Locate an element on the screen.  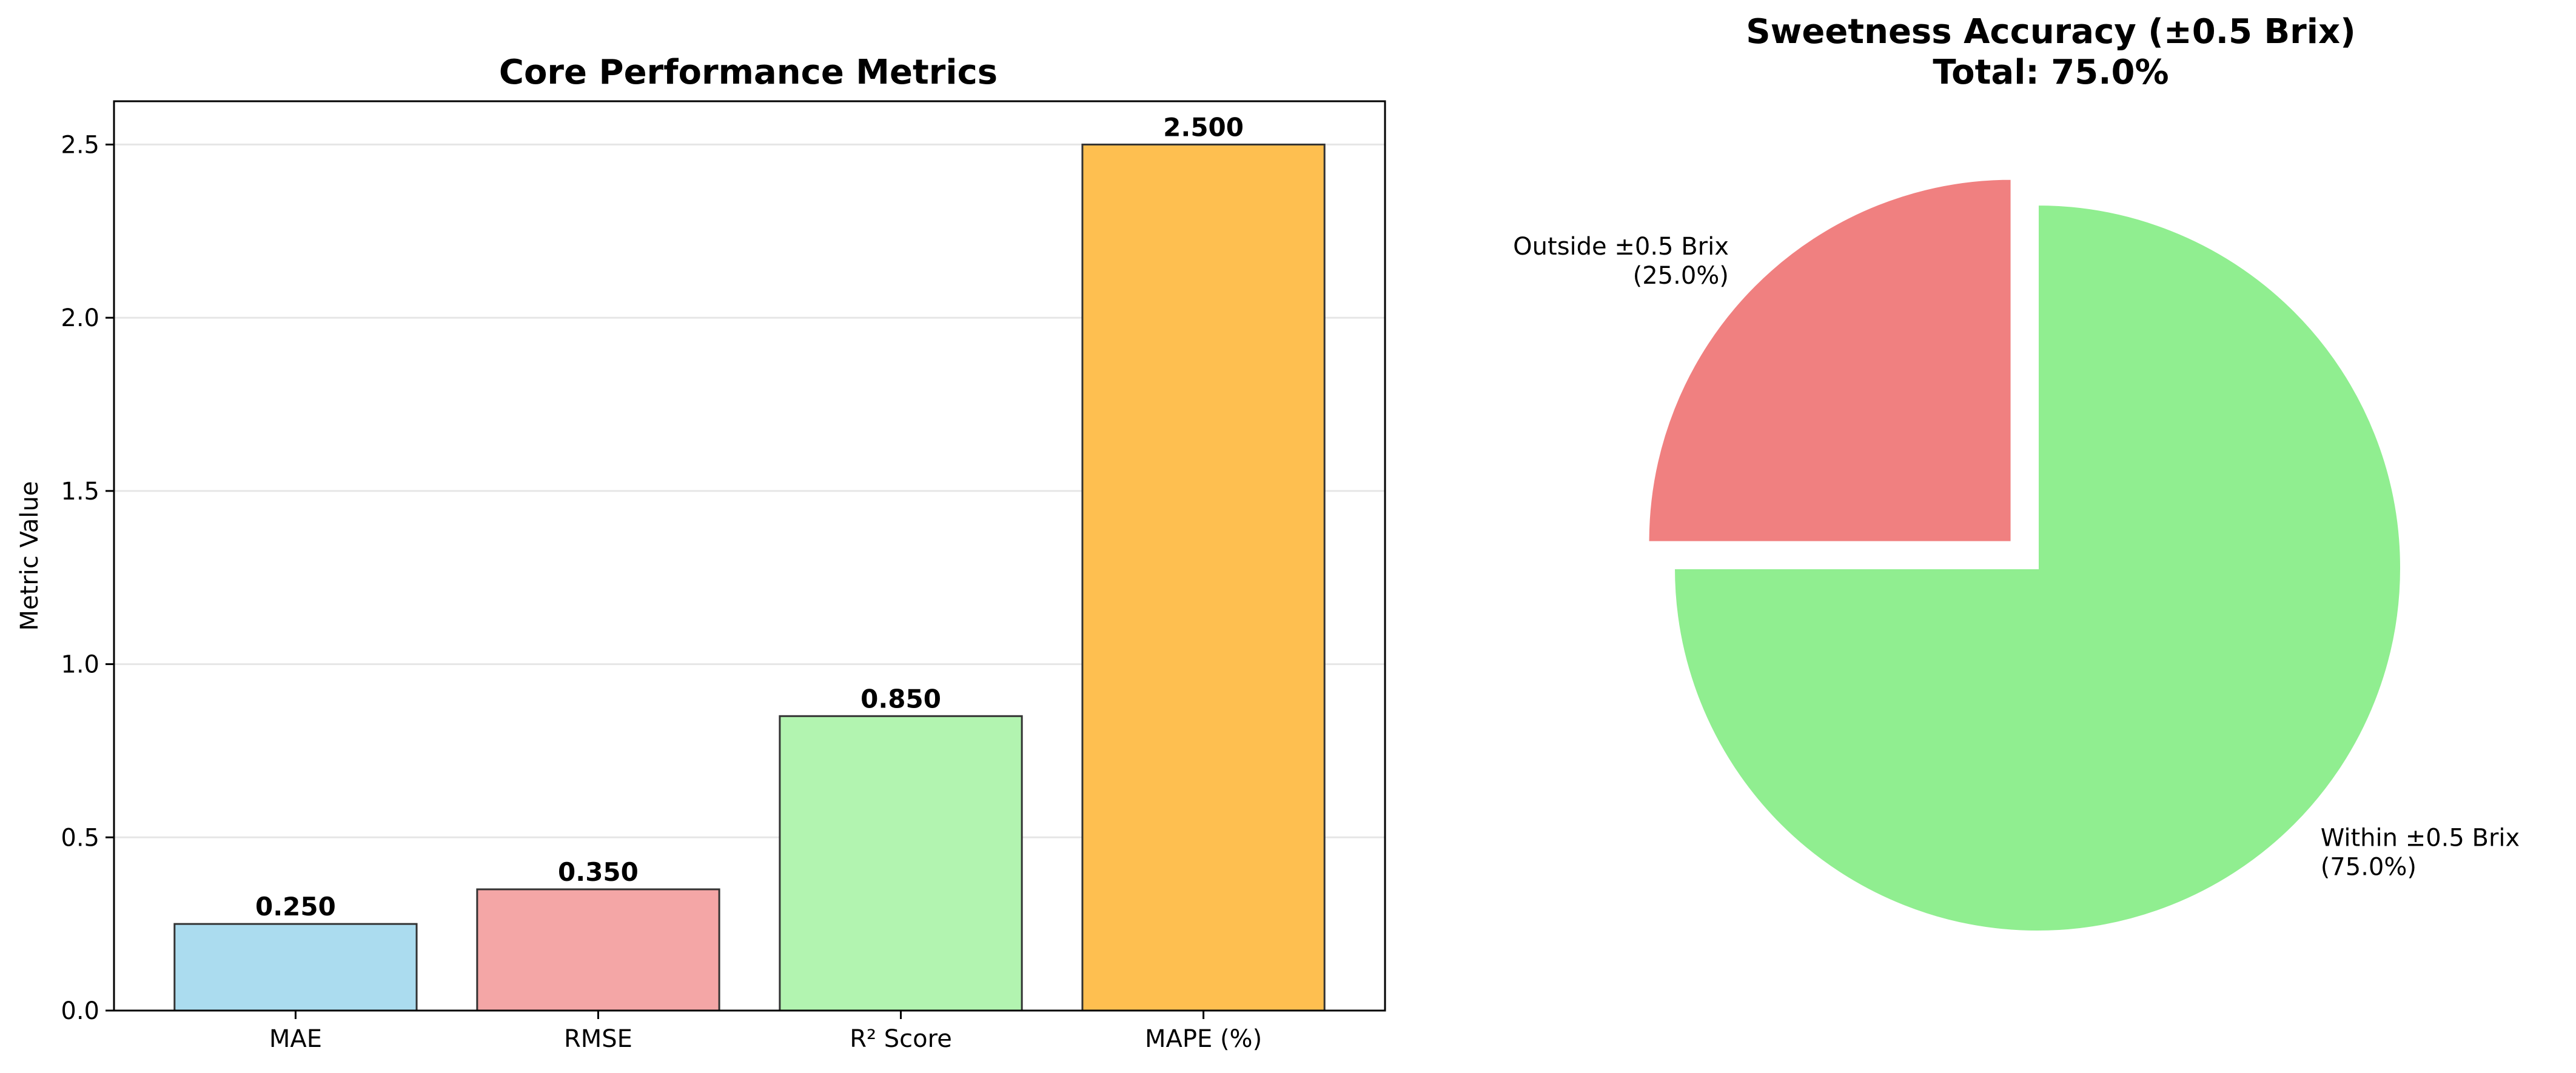
bar-value-label: 0.350 is located at coordinates (598, 872).